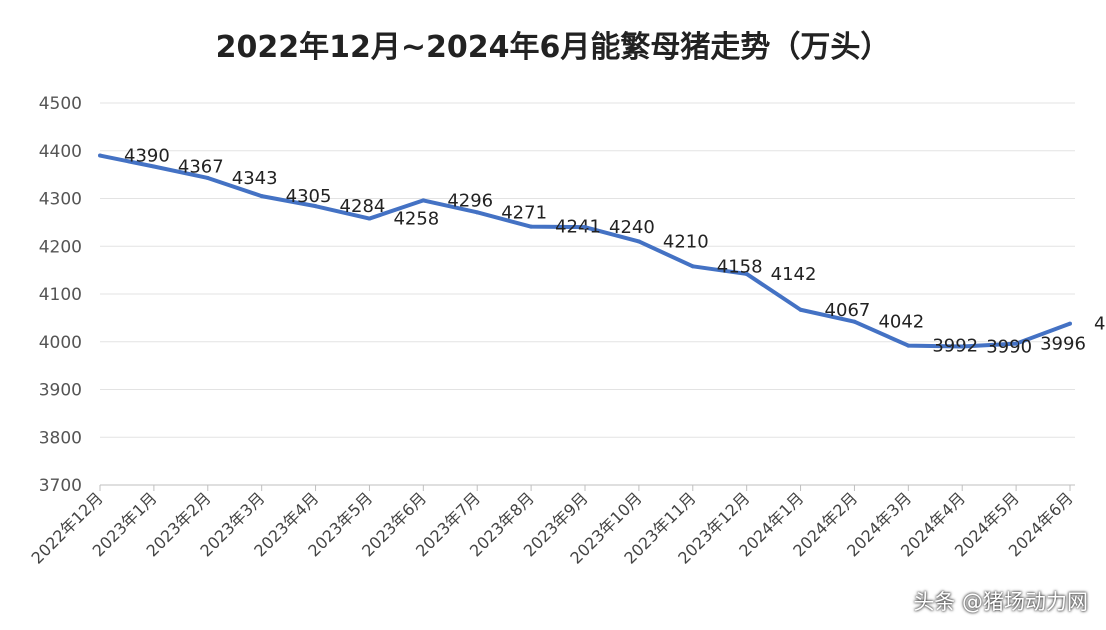  I want to click on y-tick-label: 4300, so click(60, 200).